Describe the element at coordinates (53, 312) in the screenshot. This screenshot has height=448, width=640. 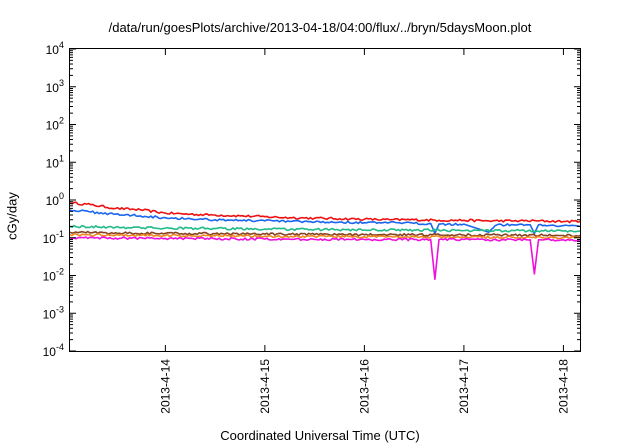
I see `y-tick-label: 10⁻³` at that location.